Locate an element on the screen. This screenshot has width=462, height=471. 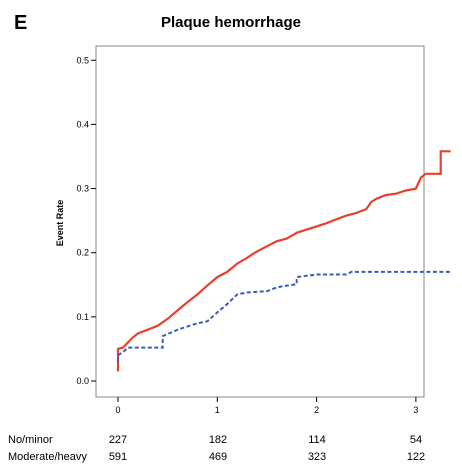
risk-count: 182 is located at coordinates (218, 440).